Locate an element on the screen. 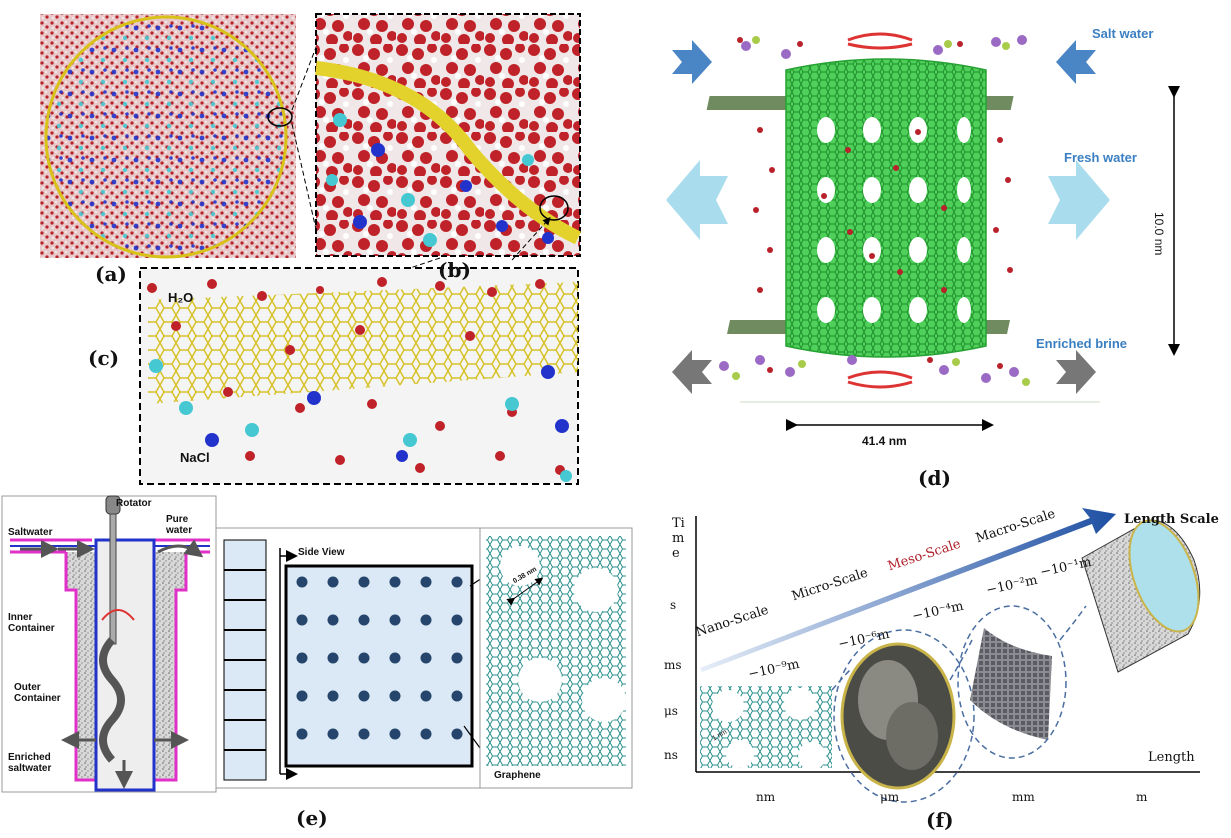  graphene-ring is located at coordinates (166, 137).